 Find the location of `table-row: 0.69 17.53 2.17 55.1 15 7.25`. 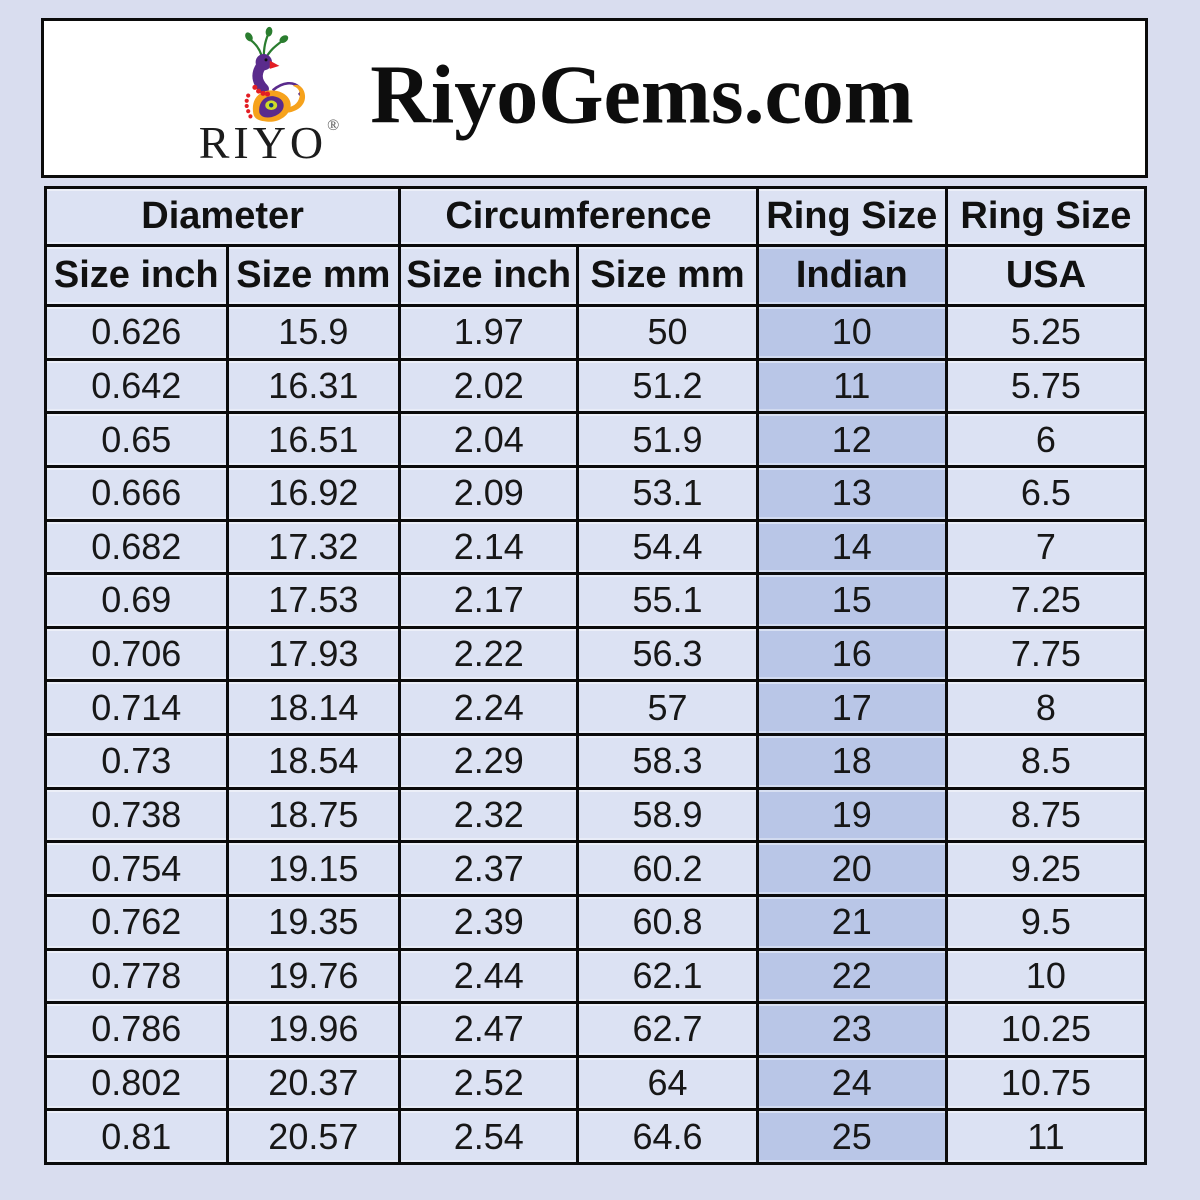

table-row: 0.69 17.53 2.17 55.1 15 7.25 is located at coordinates (596, 600).